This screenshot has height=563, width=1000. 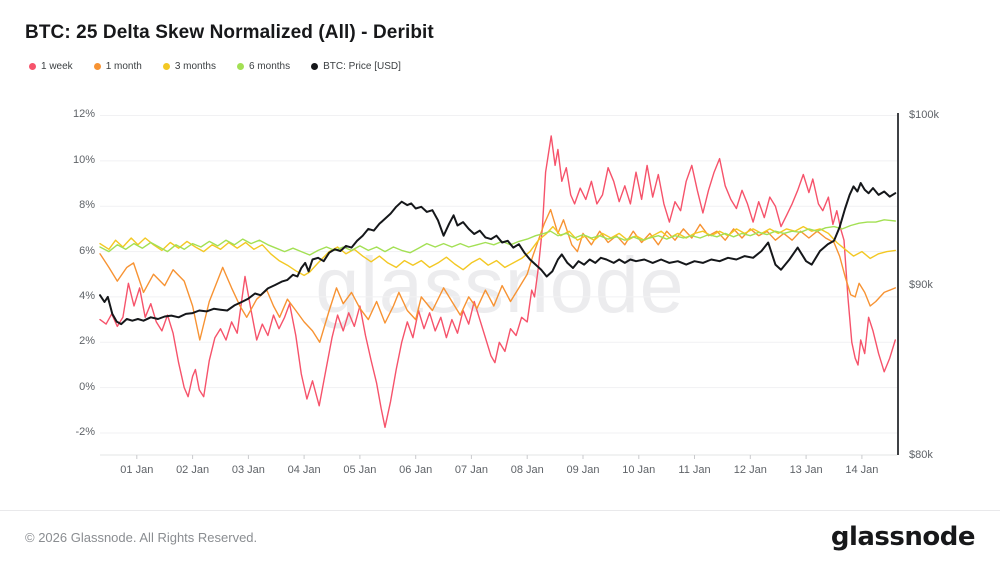 What do you see at coordinates (83, 114) in the screenshot?
I see `y-axis-left-tick-label: 12%` at bounding box center [83, 114].